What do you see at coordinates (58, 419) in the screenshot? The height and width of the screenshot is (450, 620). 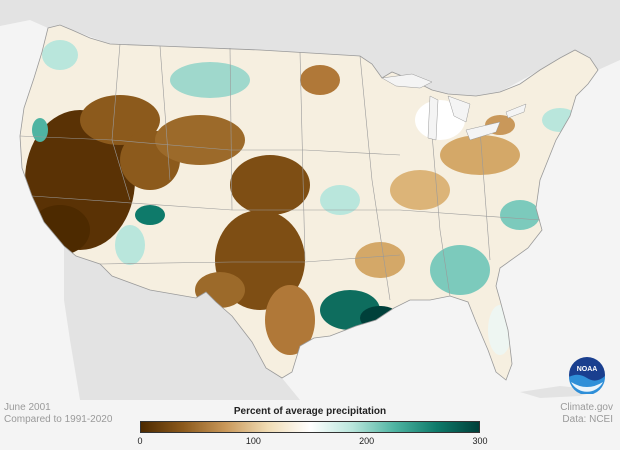 I see `baseline-period: Compared to 1991-2020` at bounding box center [58, 419].